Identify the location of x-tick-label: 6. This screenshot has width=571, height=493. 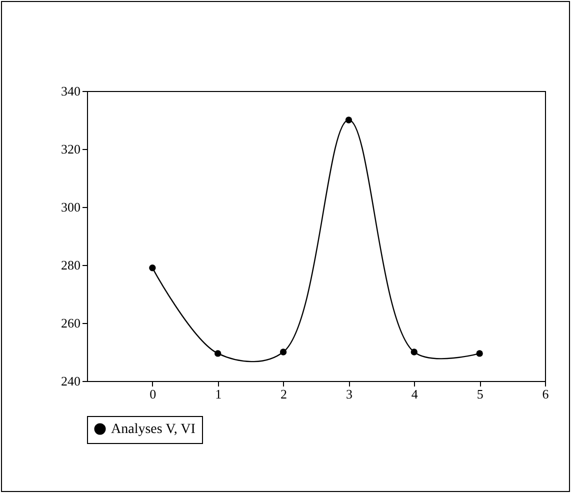
(546, 394).